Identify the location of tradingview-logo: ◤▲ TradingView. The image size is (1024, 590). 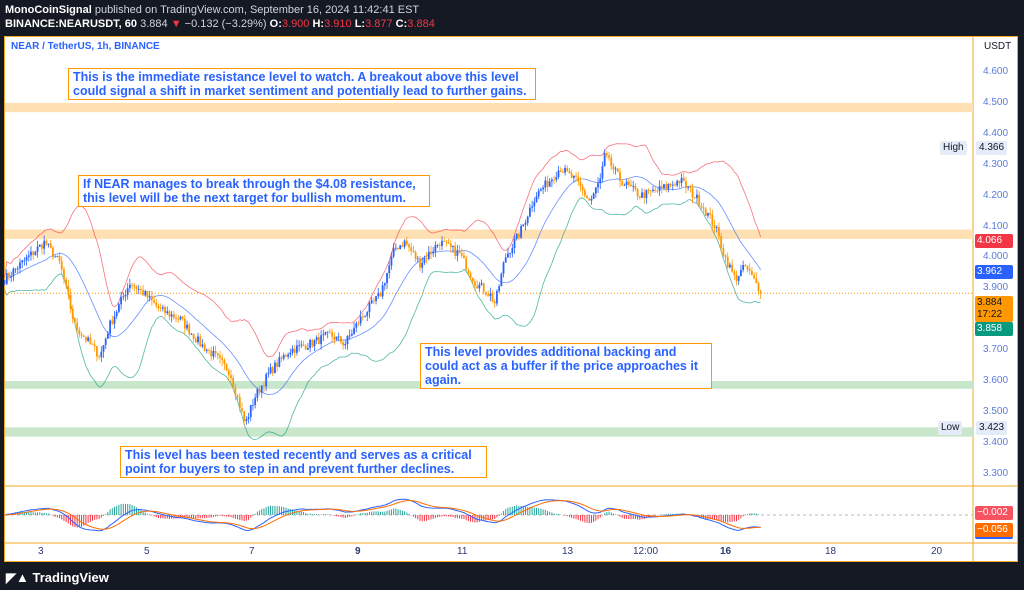
(57, 578).